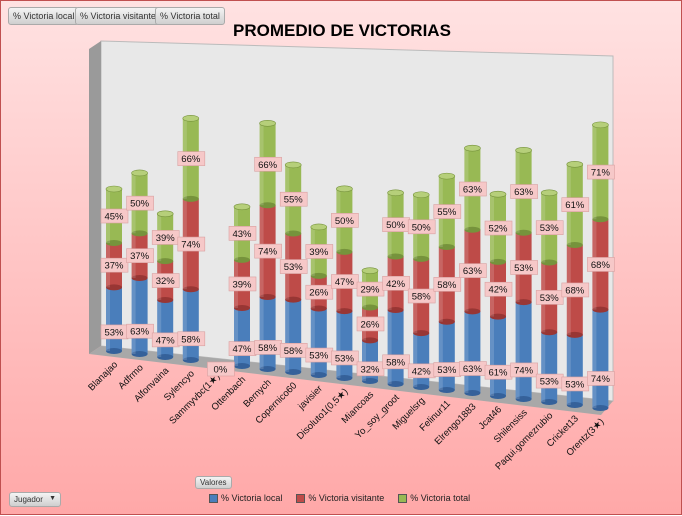 The width and height of the screenshot is (682, 516). What do you see at coordinates (191, 158) in the screenshot?
I see `data-label: 66%` at bounding box center [191, 158].